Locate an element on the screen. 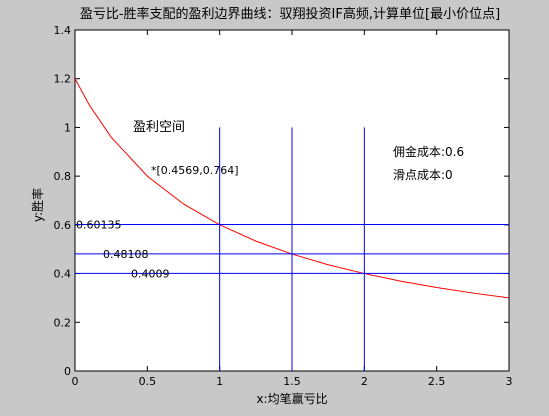 This screenshot has width=549, height=416. x-tick-label: 0.5 is located at coordinates (148, 381).